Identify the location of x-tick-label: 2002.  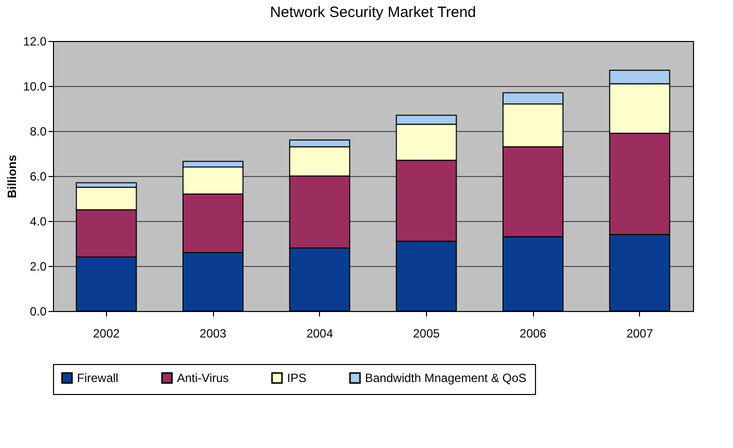
(106, 333).